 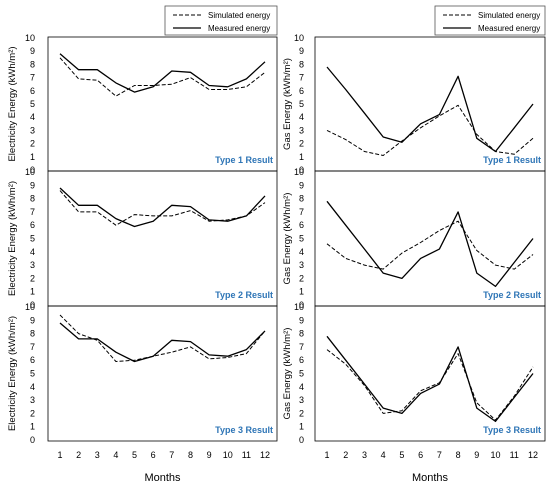 What do you see at coordinates (134, 455) in the screenshot?
I see `x-tick-label: 5` at bounding box center [134, 455].